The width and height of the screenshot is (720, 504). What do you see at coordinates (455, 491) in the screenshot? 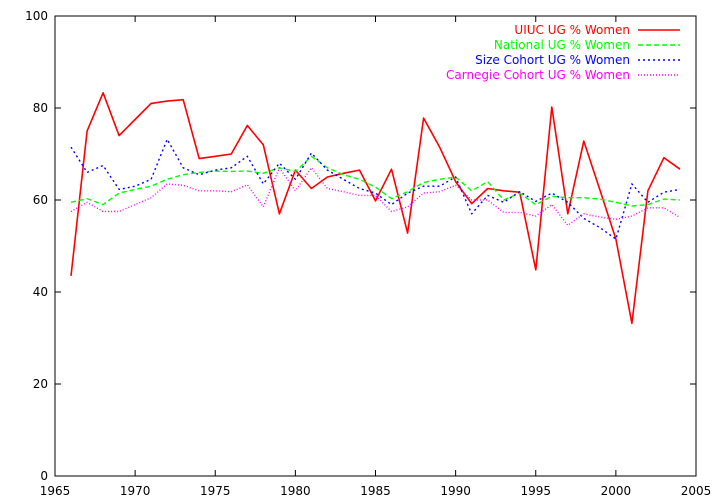
I see `x-tick-label: 1990` at bounding box center [455, 491].